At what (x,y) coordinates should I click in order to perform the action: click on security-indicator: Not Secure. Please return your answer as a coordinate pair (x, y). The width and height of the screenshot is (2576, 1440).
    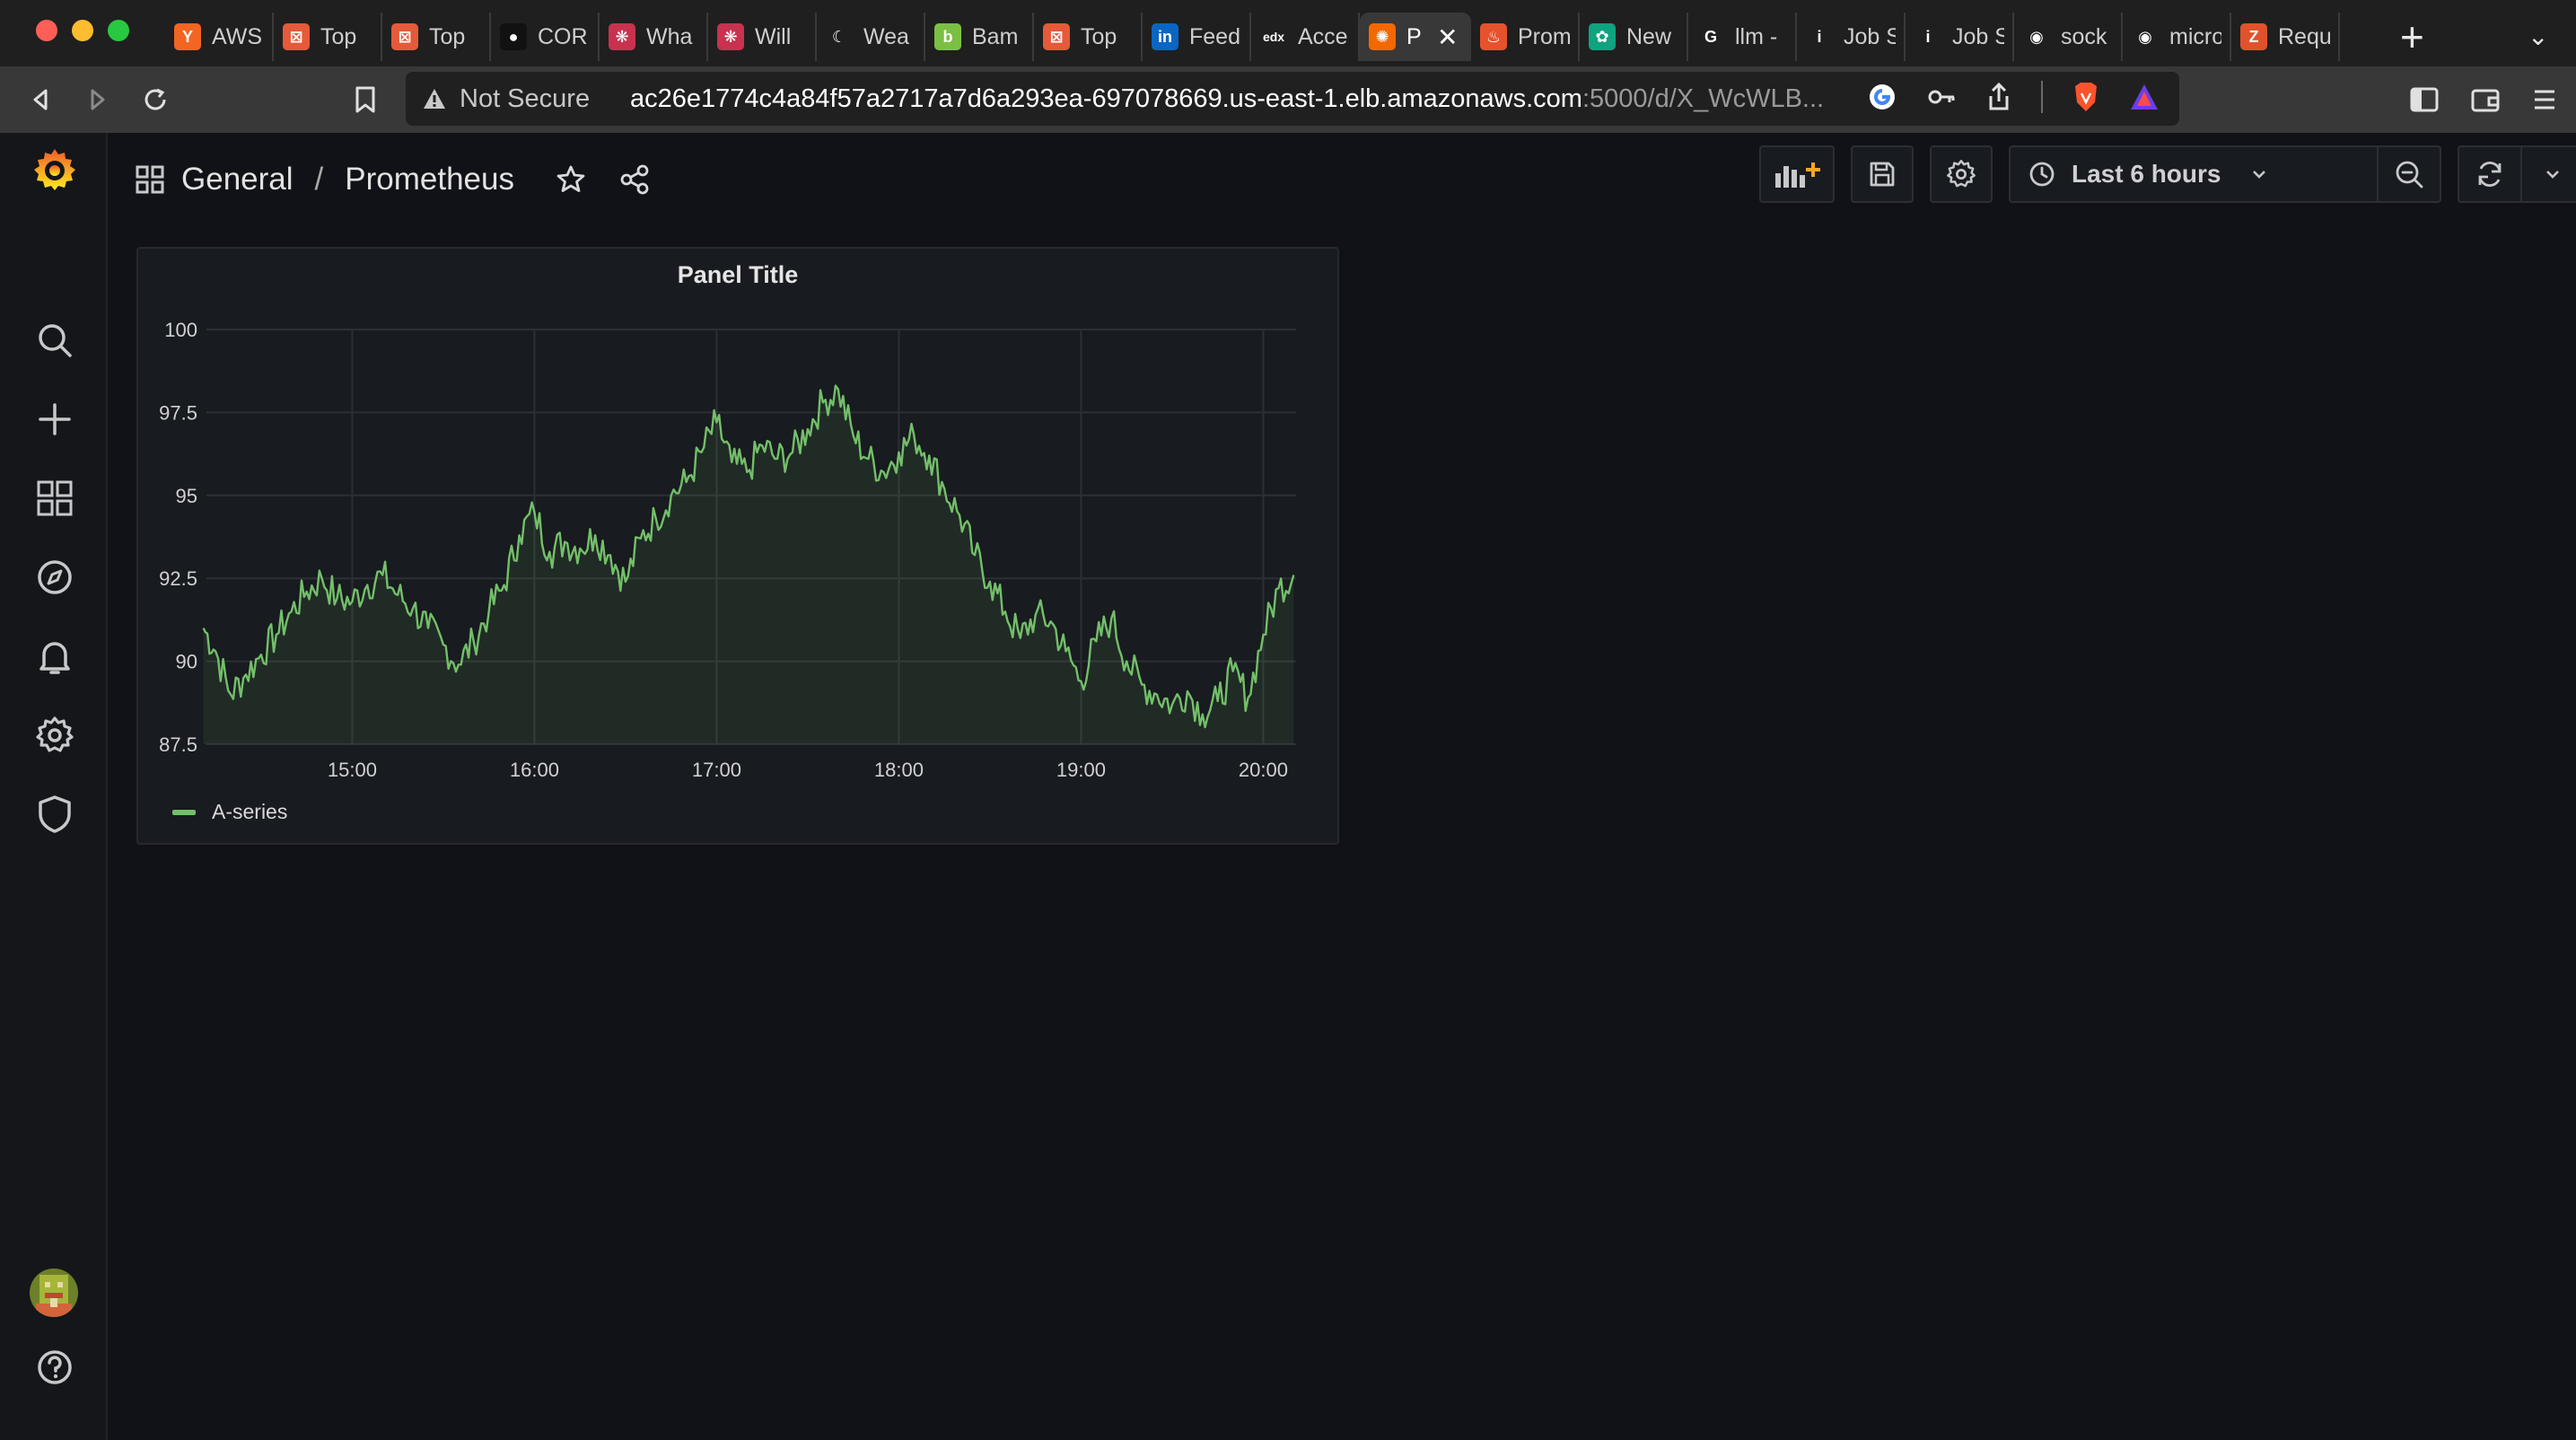
    Looking at the image, I should click on (506, 99).